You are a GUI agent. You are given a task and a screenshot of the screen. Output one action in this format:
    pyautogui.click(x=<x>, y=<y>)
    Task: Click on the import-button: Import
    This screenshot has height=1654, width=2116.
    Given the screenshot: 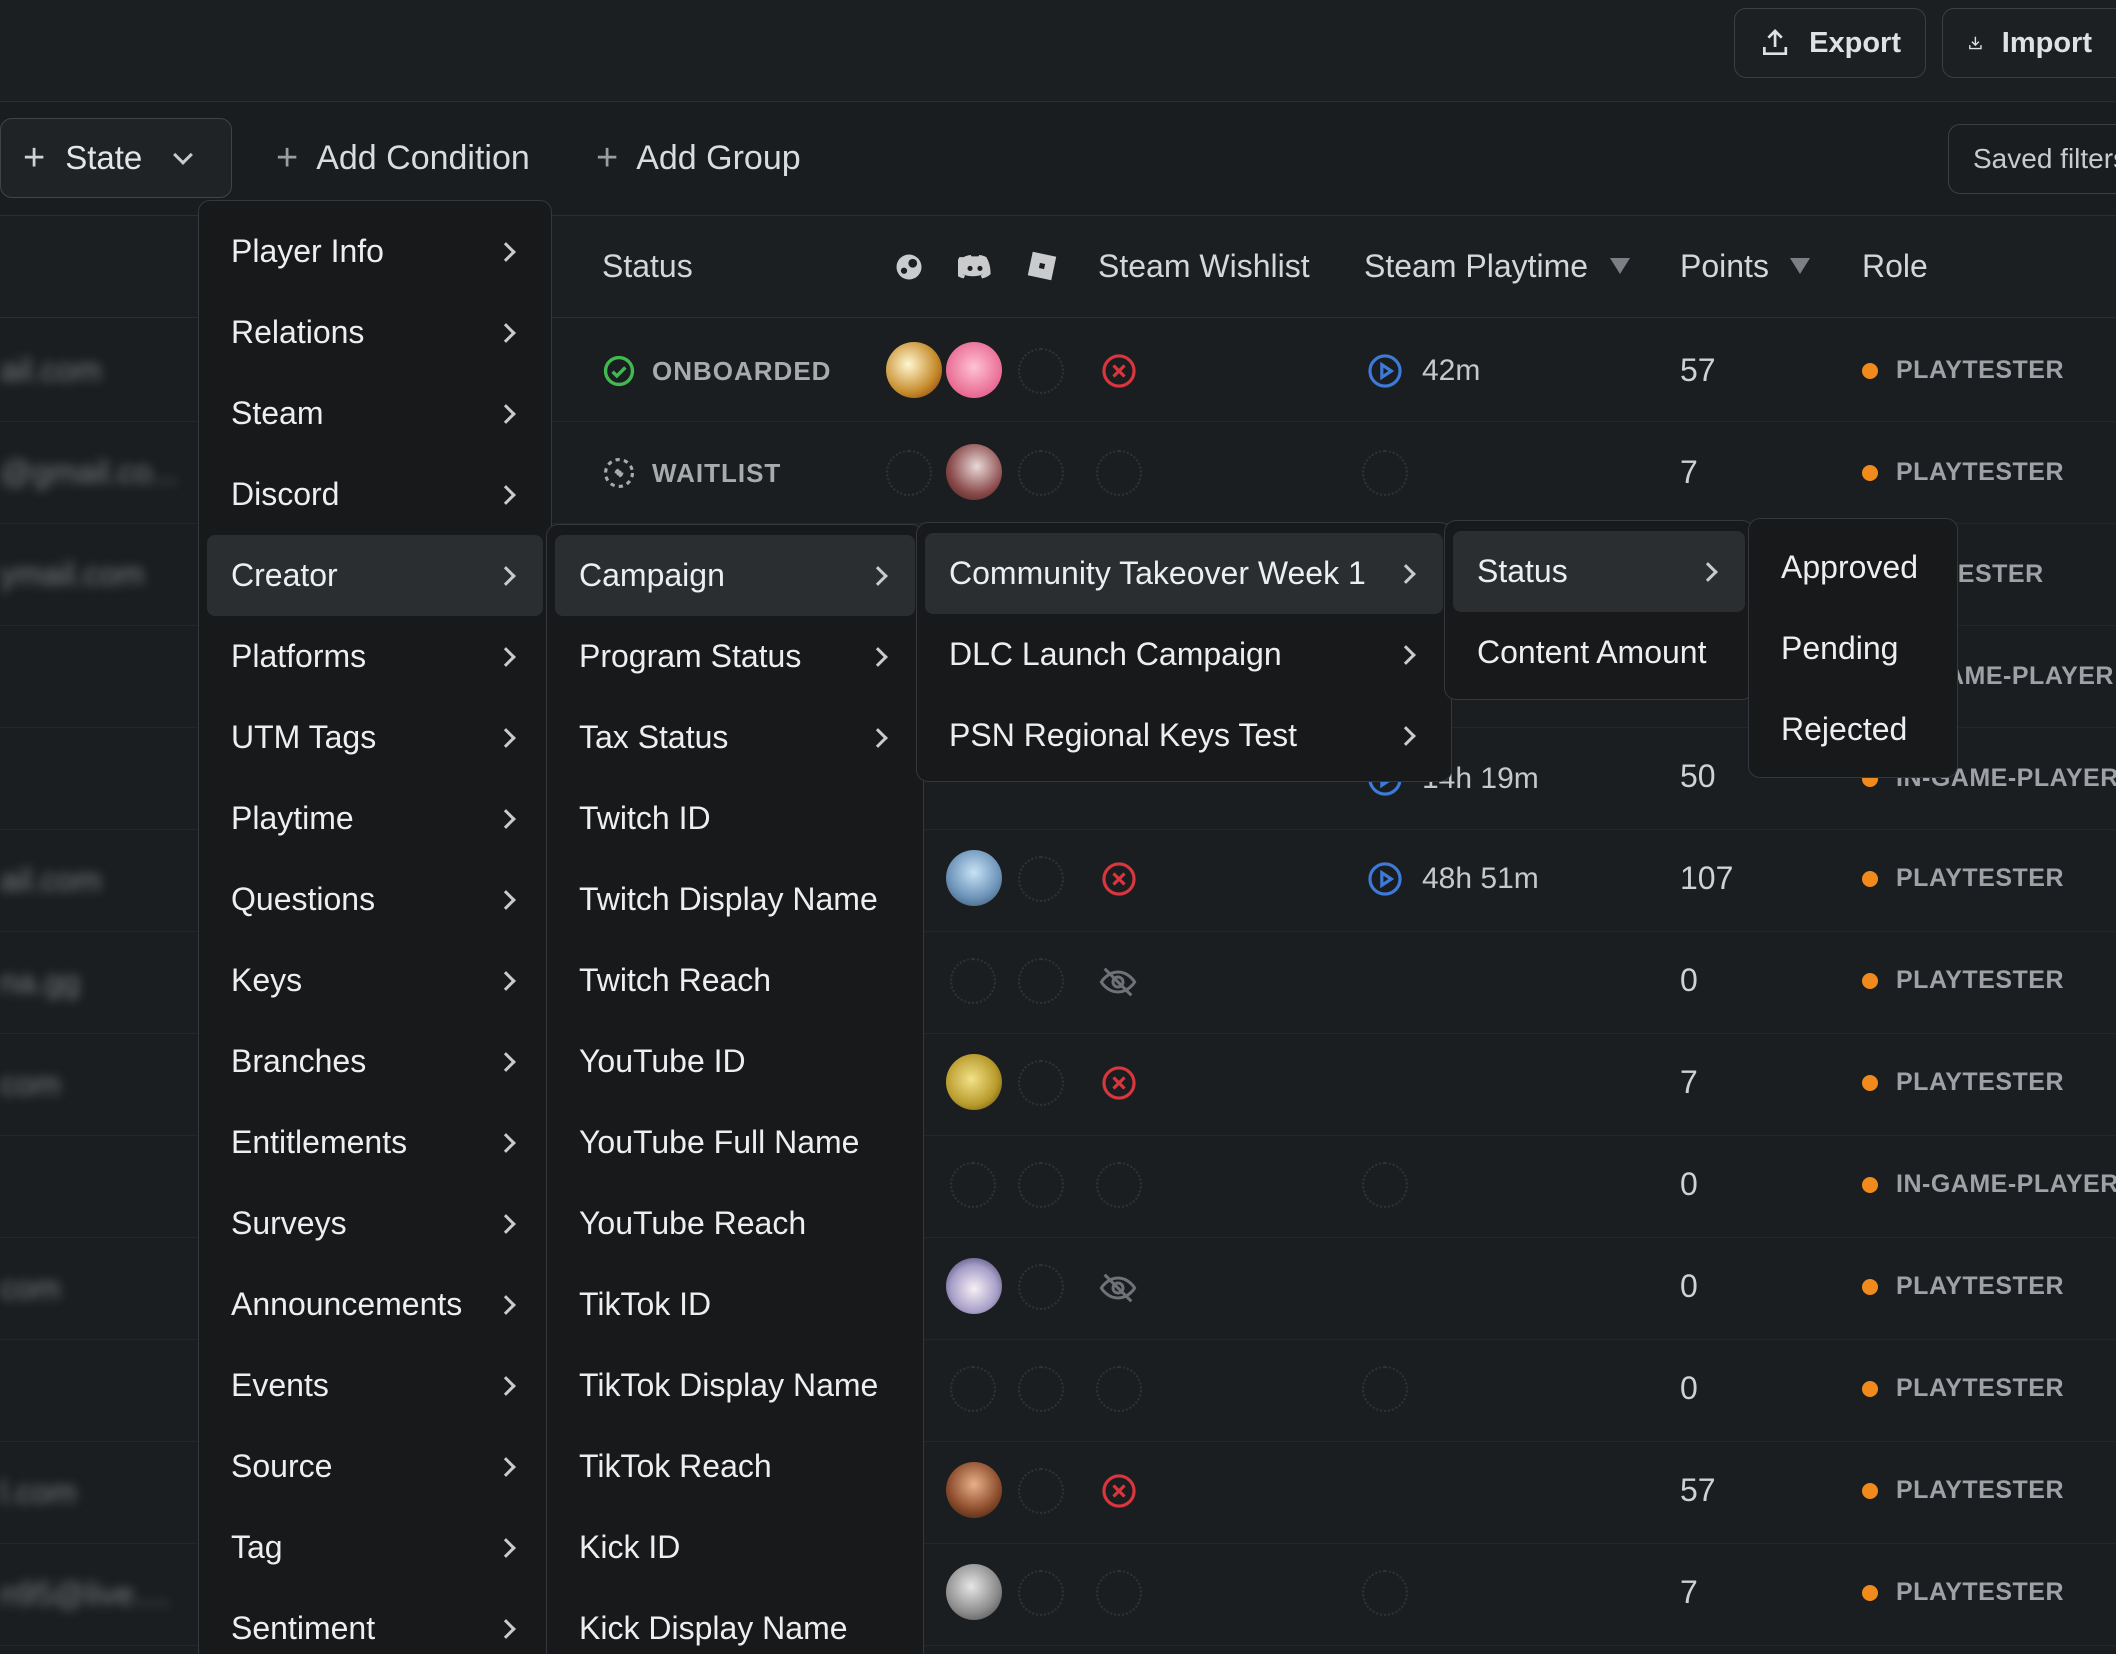 What is the action you would take?
    pyautogui.click(x=2029, y=43)
    